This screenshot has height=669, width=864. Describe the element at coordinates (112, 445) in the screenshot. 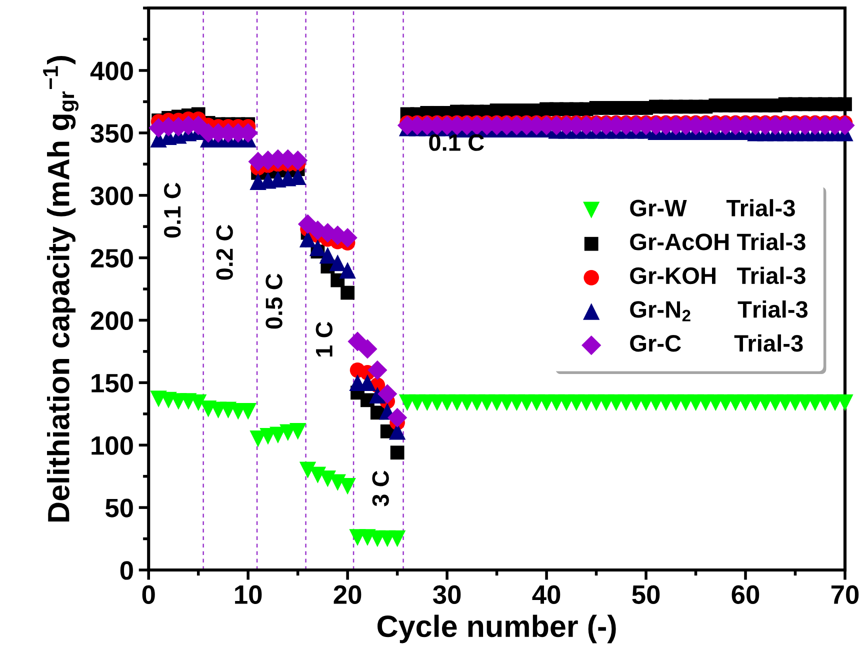

I see `y-tick-label: 100` at that location.